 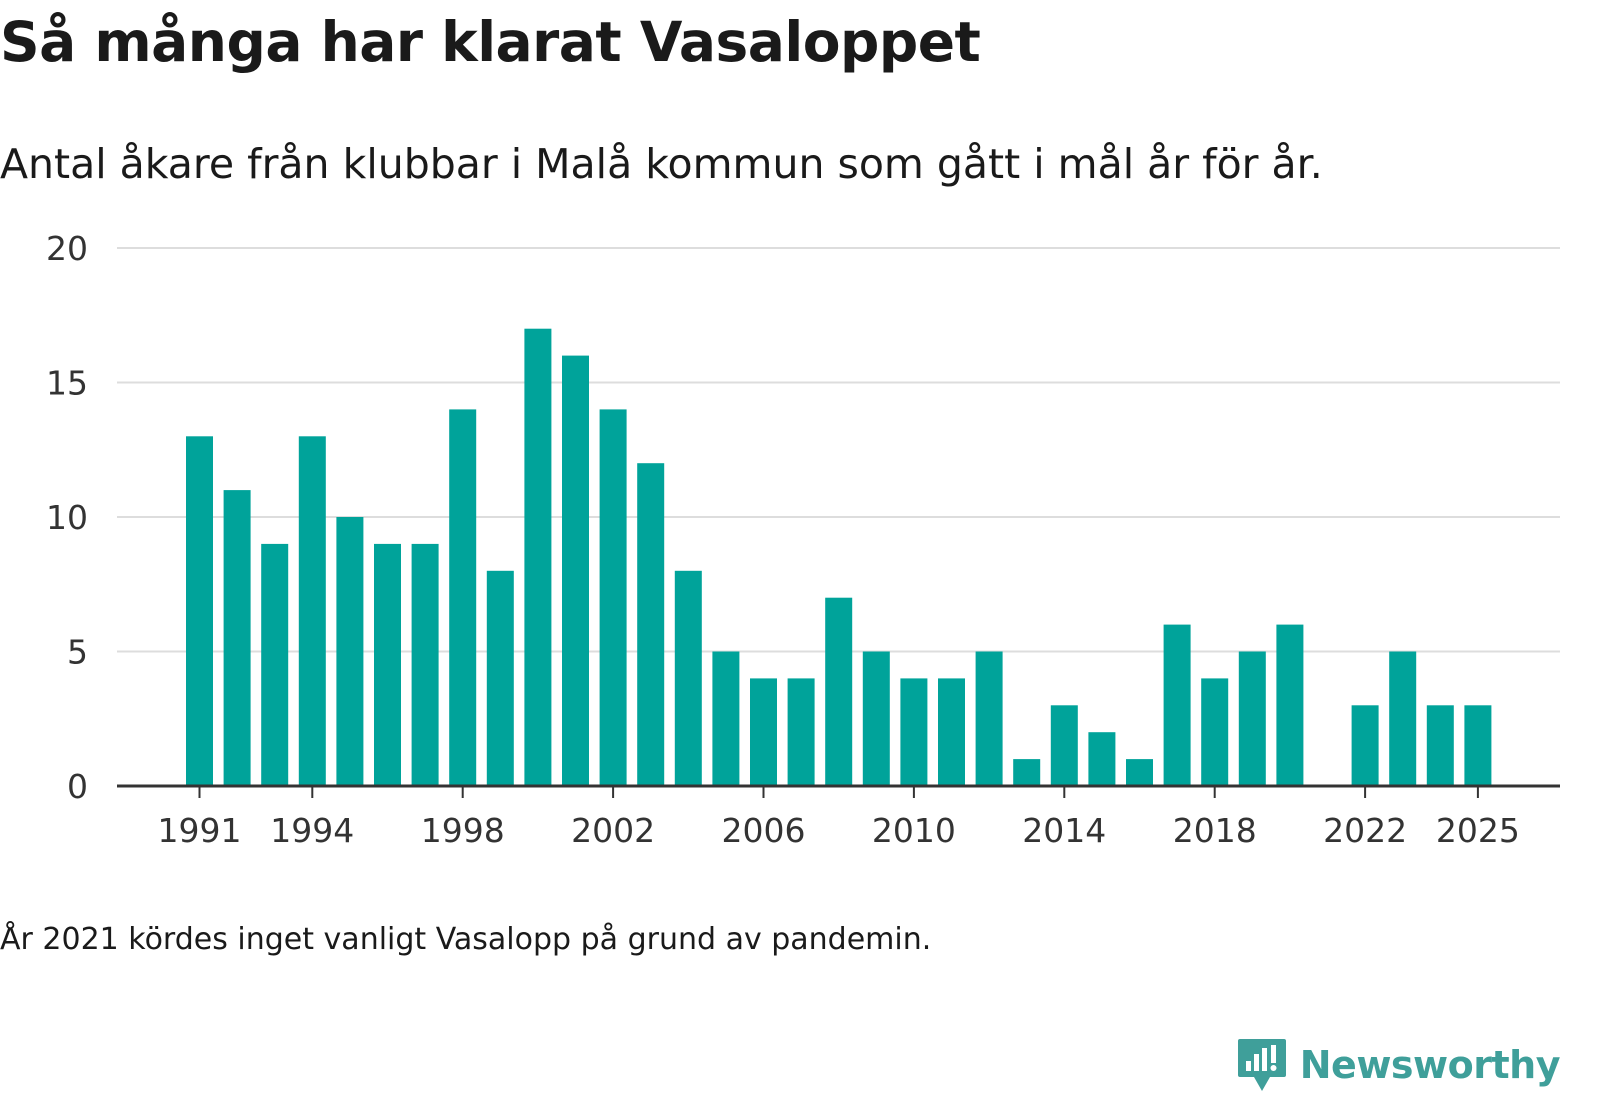 What do you see at coordinates (763, 732) in the screenshot?
I see `bar-2006` at bounding box center [763, 732].